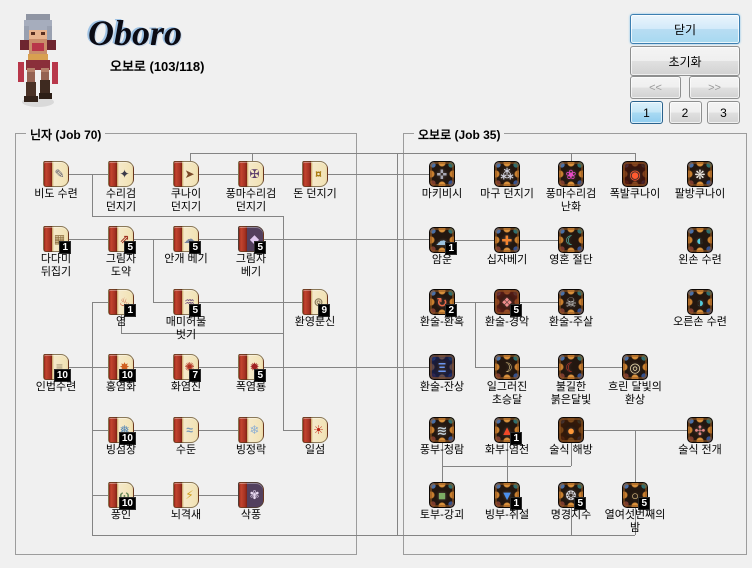 The height and width of the screenshot is (568, 752). I want to click on next-page-button: >>, so click(714, 87).